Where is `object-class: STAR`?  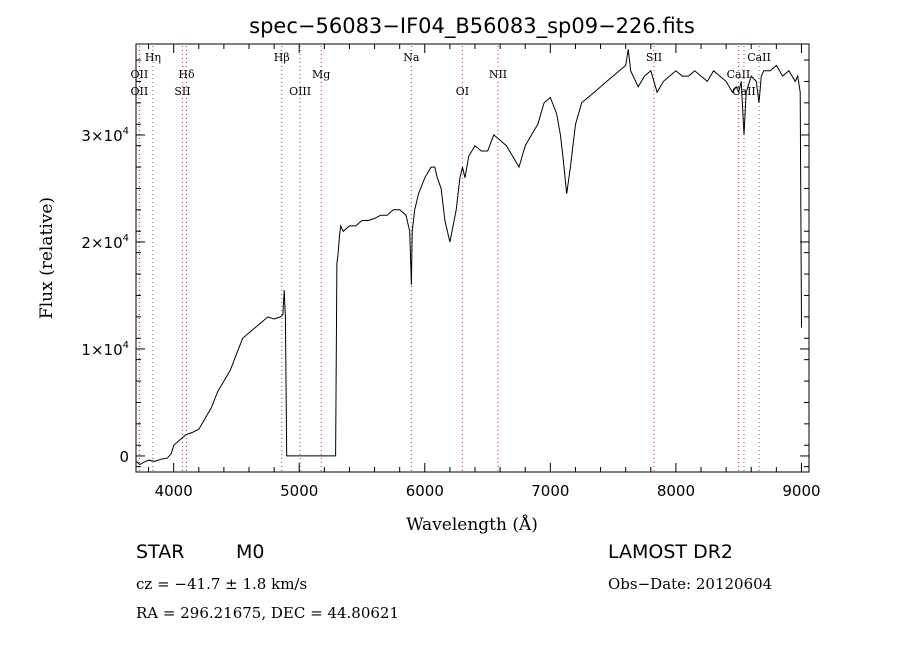 object-class: STAR is located at coordinates (160, 552).